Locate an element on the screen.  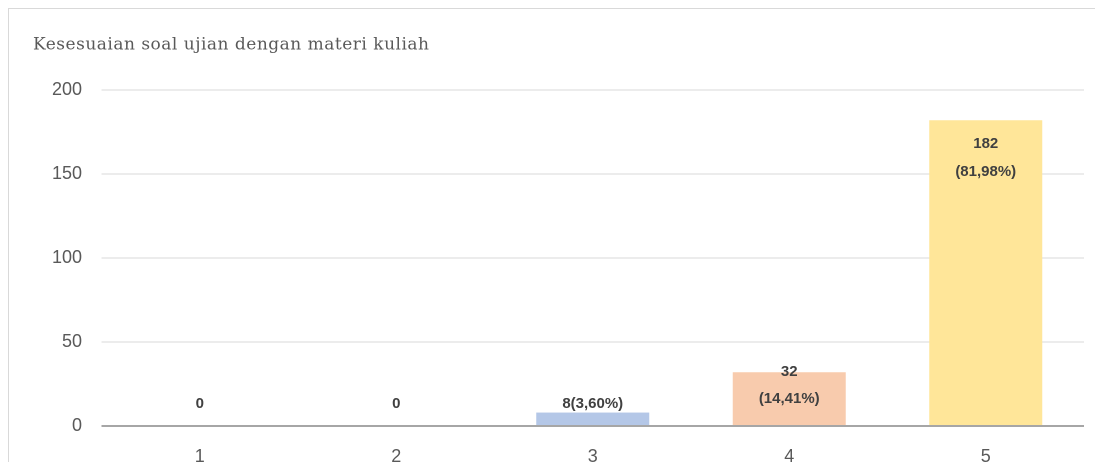
y-tick-label: 200 is located at coordinates (67, 89).